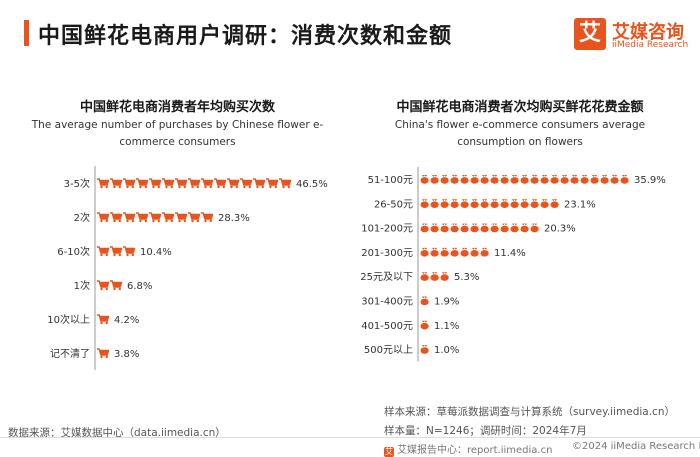 Image resolution: width=700 pixels, height=457 pixels. Describe the element at coordinates (475, 450) in the screenshot. I see `footer-left-text: 艾媒报告中心：report.iimedia.cn` at that location.